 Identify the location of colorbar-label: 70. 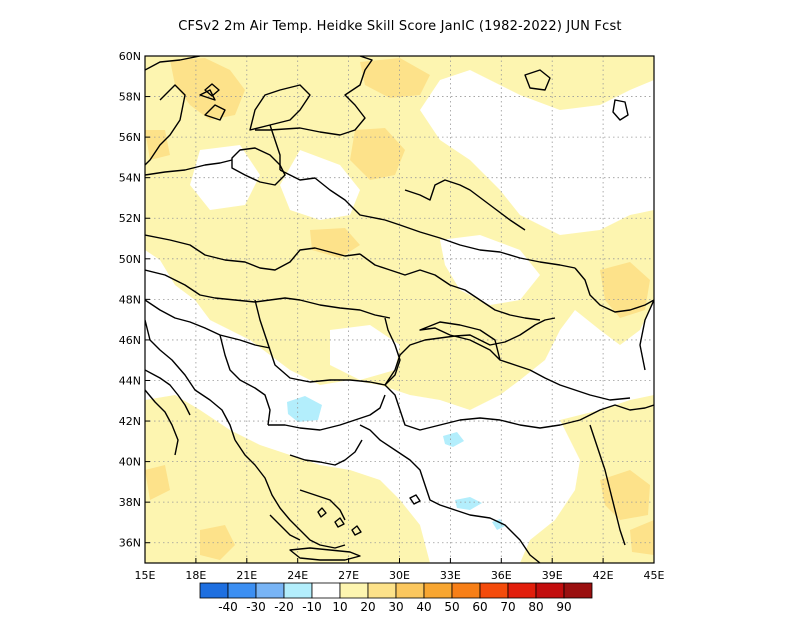
(507, 607).